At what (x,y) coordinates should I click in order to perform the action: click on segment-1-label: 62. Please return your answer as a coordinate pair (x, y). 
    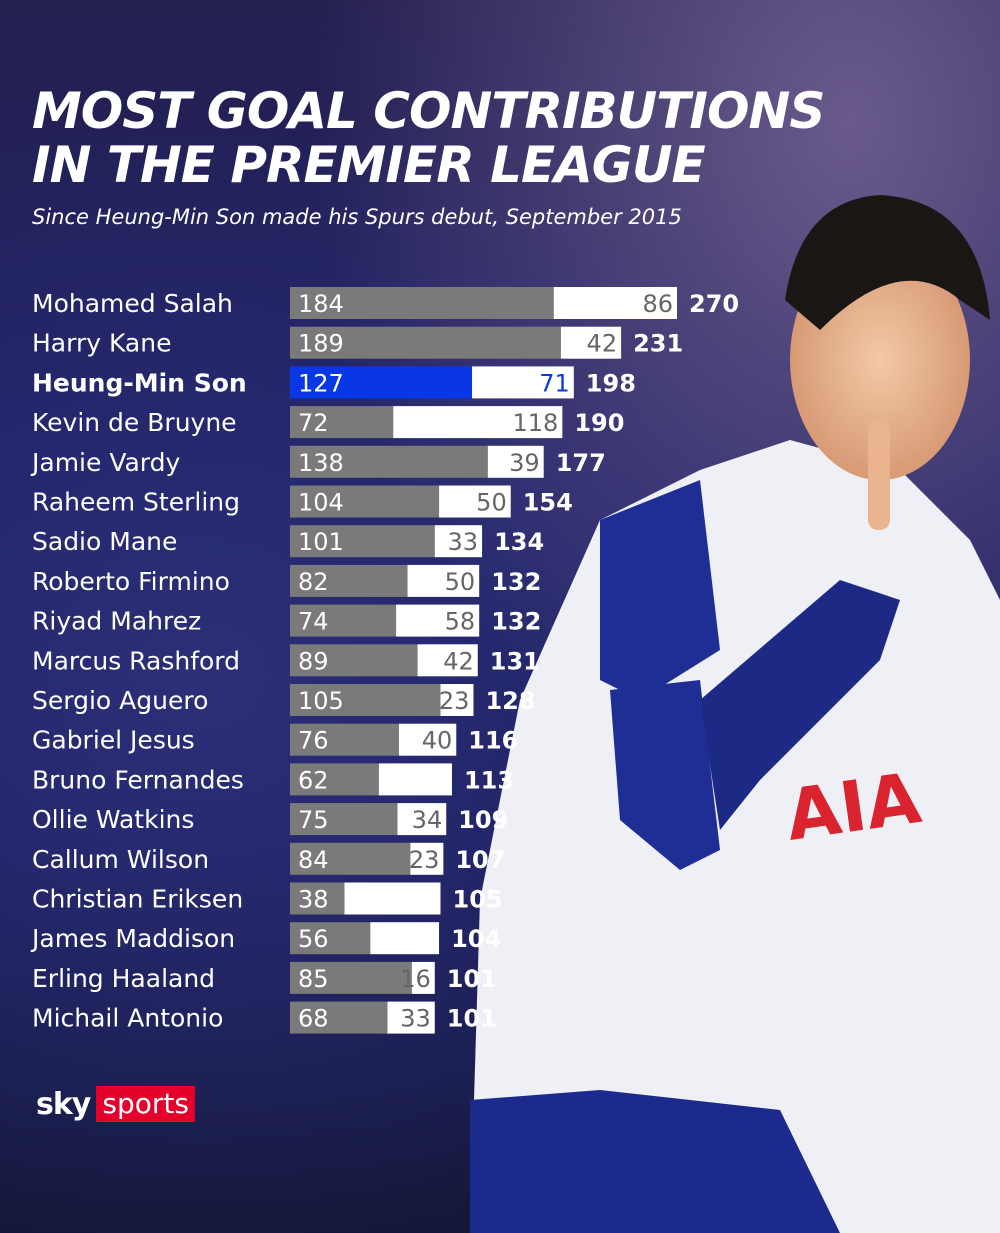
    Looking at the image, I should click on (313, 780).